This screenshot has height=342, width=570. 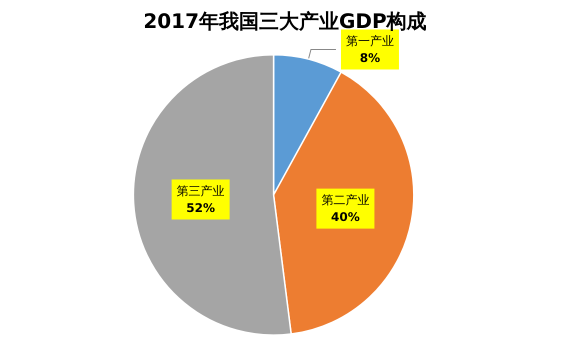 I want to click on slice-label: 第一产业, so click(x=370, y=41).